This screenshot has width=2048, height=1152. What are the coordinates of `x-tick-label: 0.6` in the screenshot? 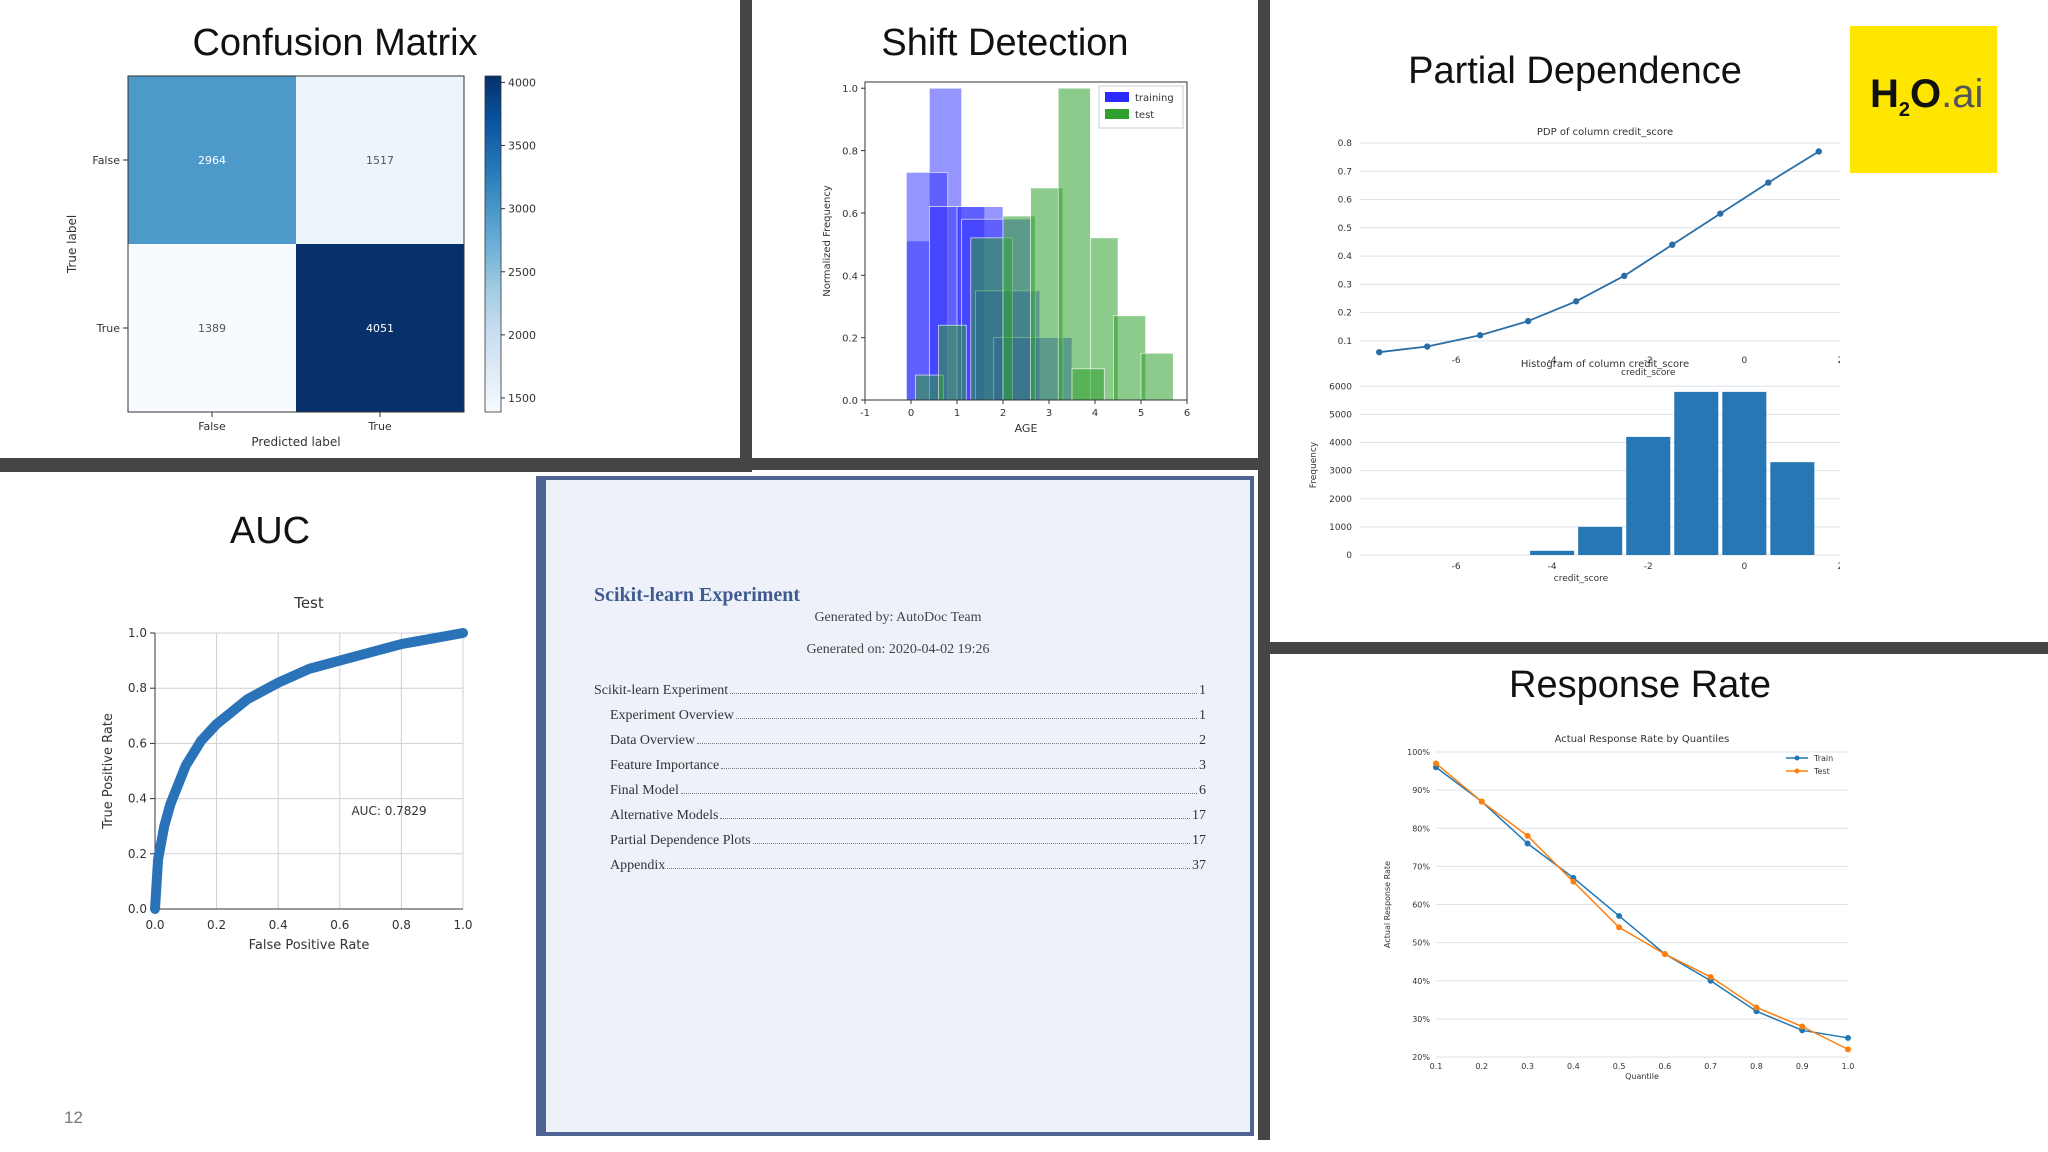 It's located at (339, 925).